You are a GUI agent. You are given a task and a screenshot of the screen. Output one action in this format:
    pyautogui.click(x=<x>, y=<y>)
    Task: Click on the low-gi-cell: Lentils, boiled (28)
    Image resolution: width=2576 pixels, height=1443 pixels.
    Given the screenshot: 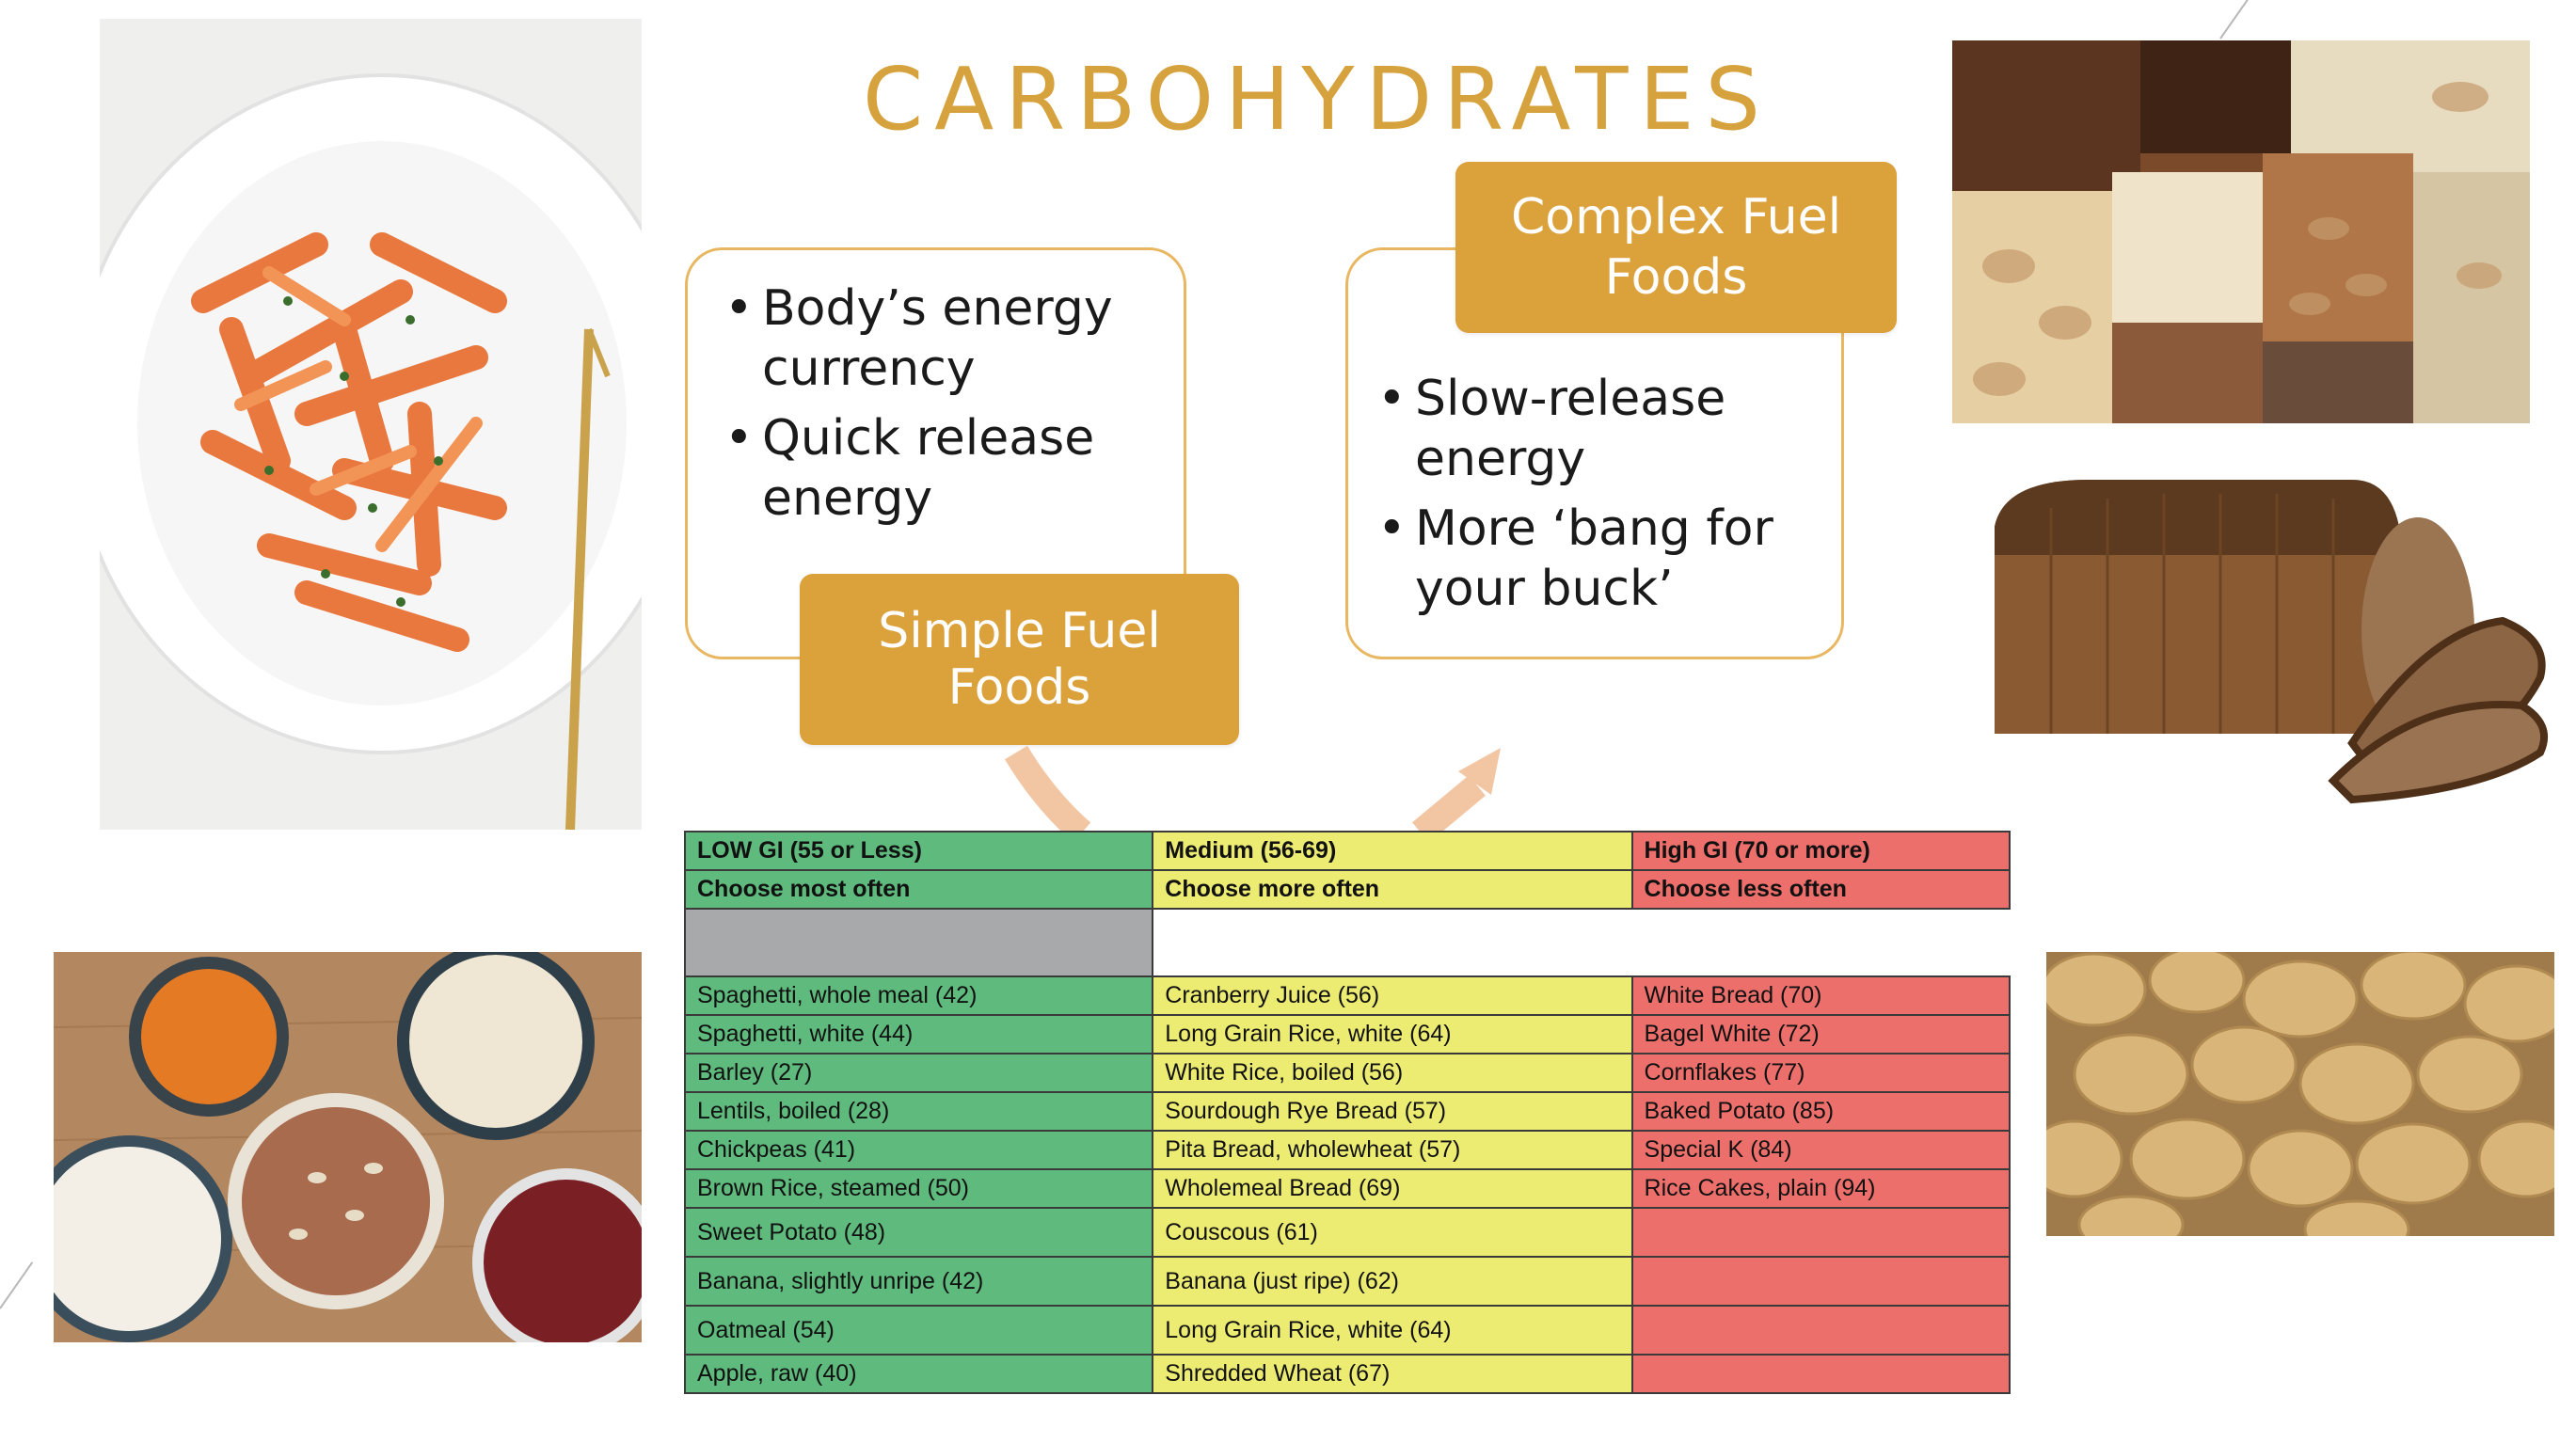 What is the action you would take?
    pyautogui.click(x=918, y=1111)
    